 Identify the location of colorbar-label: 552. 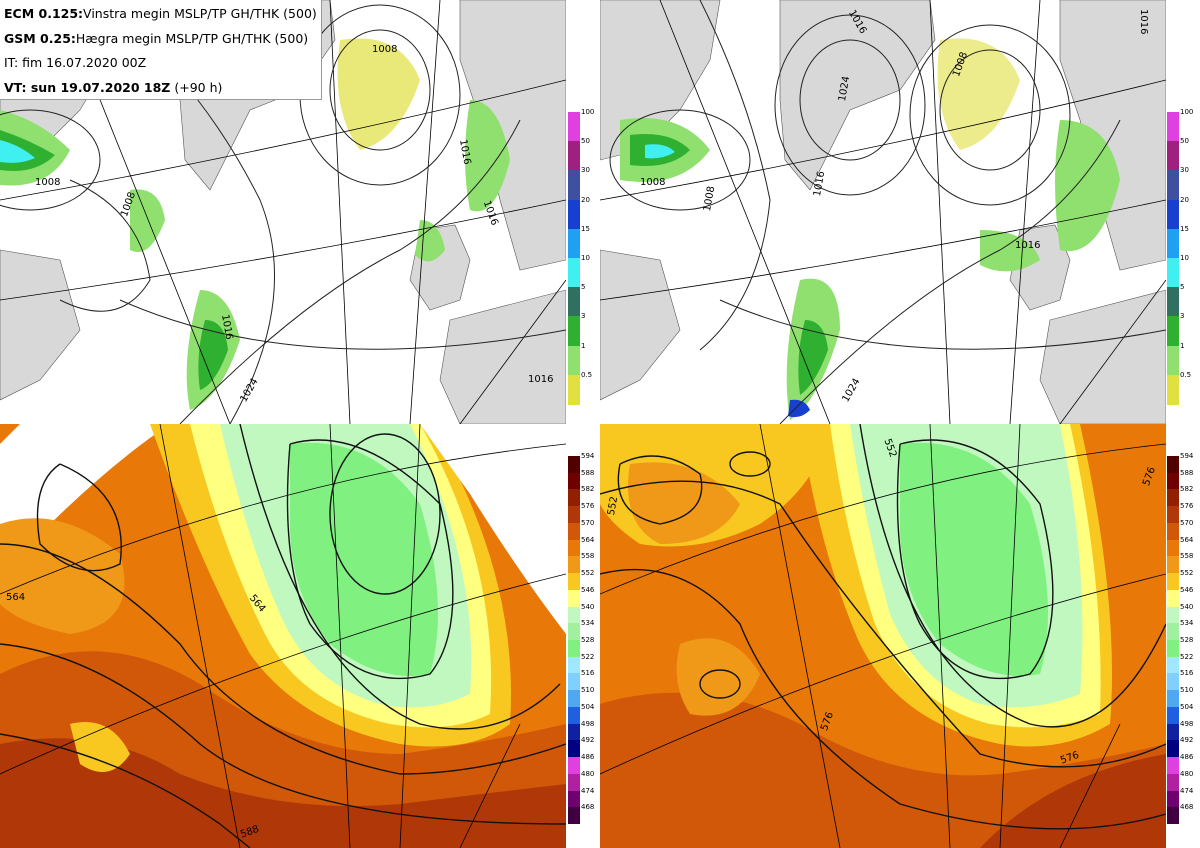
(588, 573).